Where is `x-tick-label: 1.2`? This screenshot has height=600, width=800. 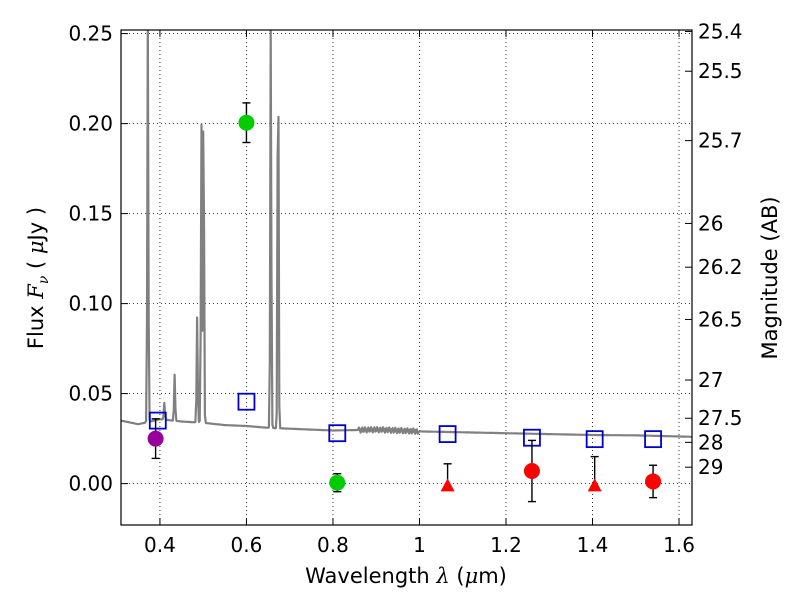
x-tick-label: 1.2 is located at coordinates (506, 545).